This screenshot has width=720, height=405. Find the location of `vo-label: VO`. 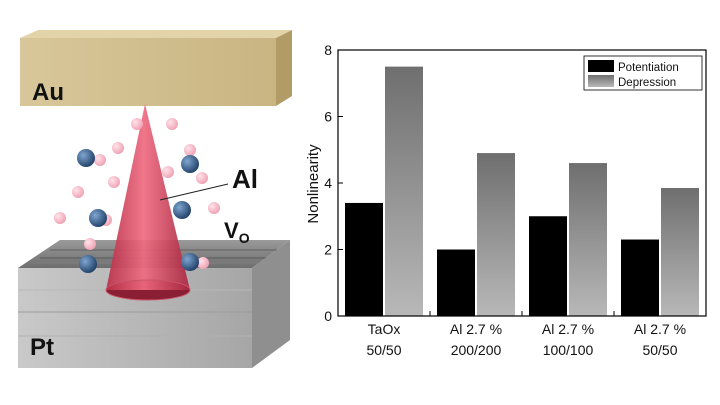

vo-label: VO is located at coordinates (237, 232).